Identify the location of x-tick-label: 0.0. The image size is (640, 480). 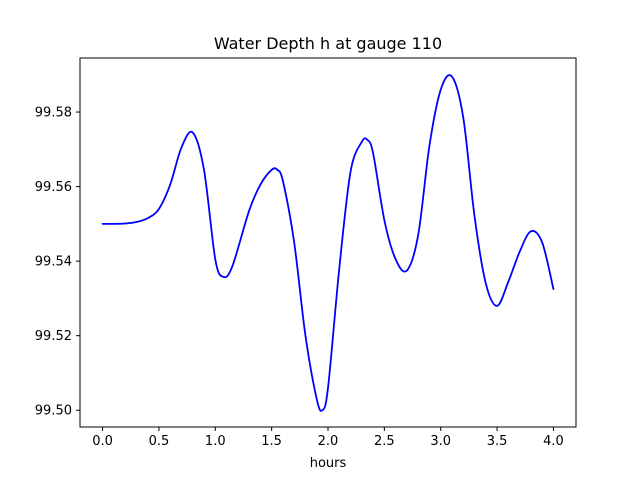
(102, 441).